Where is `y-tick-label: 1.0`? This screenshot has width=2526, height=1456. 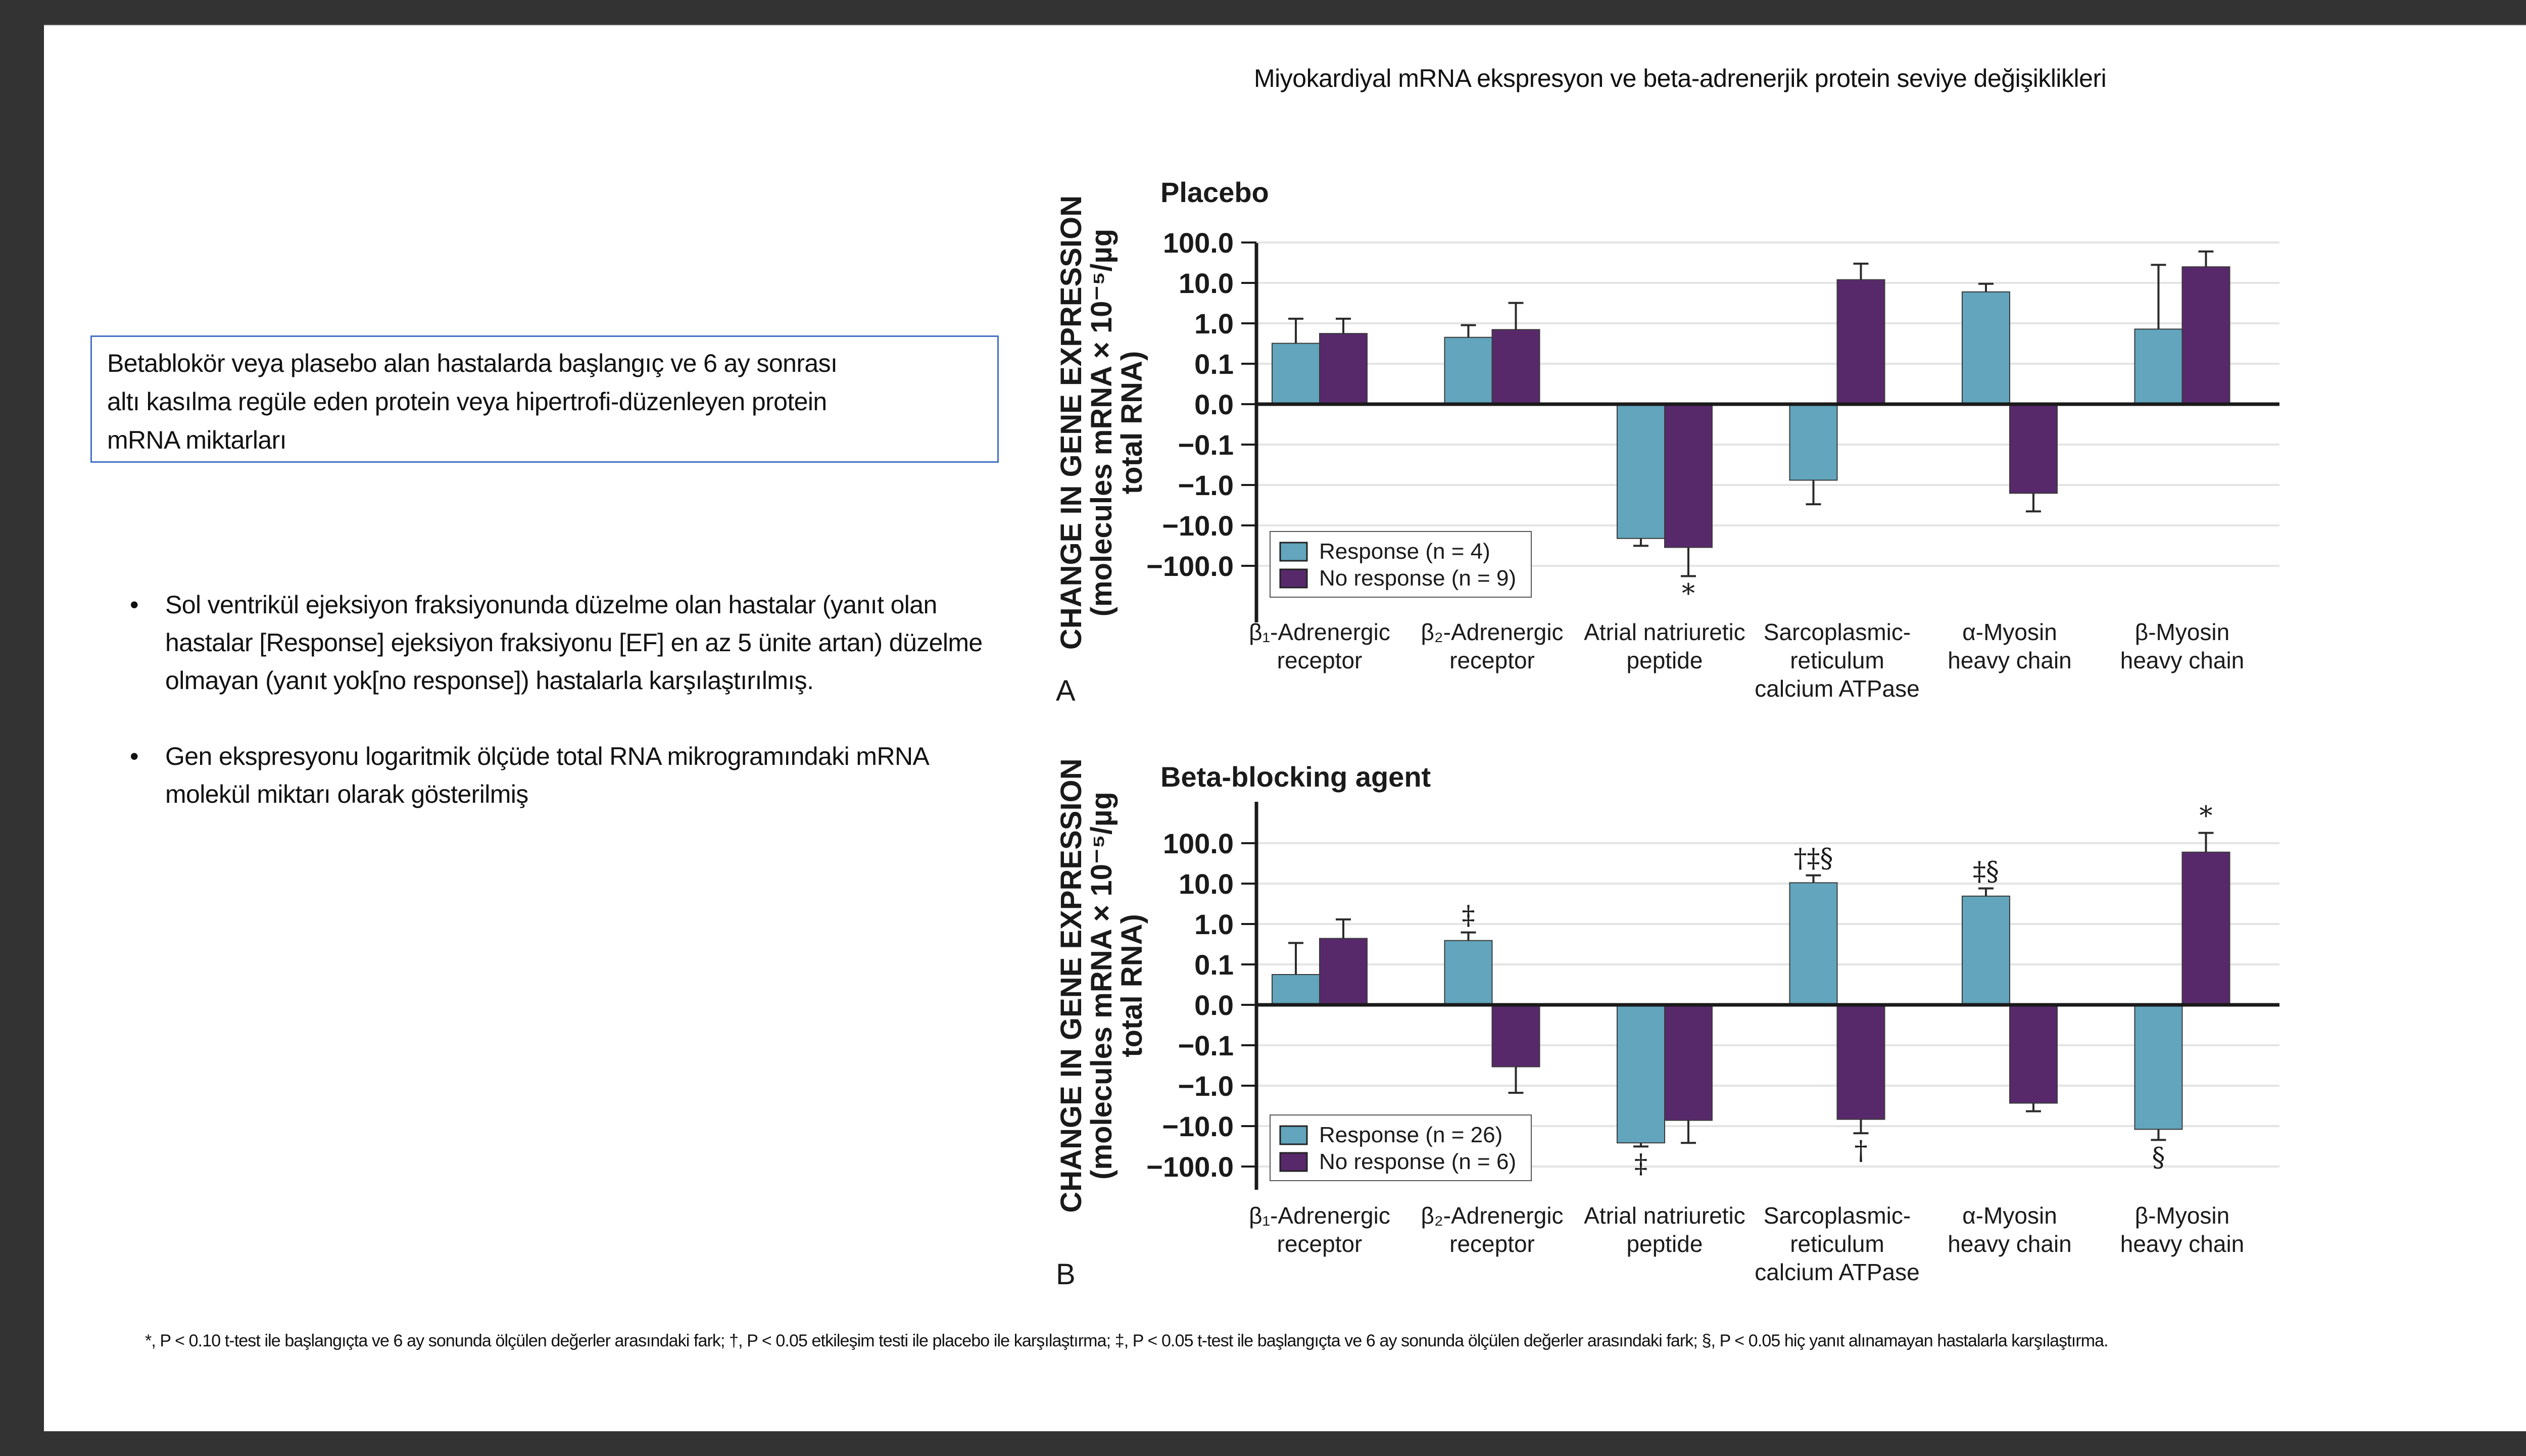 y-tick-label: 1.0 is located at coordinates (1214, 924).